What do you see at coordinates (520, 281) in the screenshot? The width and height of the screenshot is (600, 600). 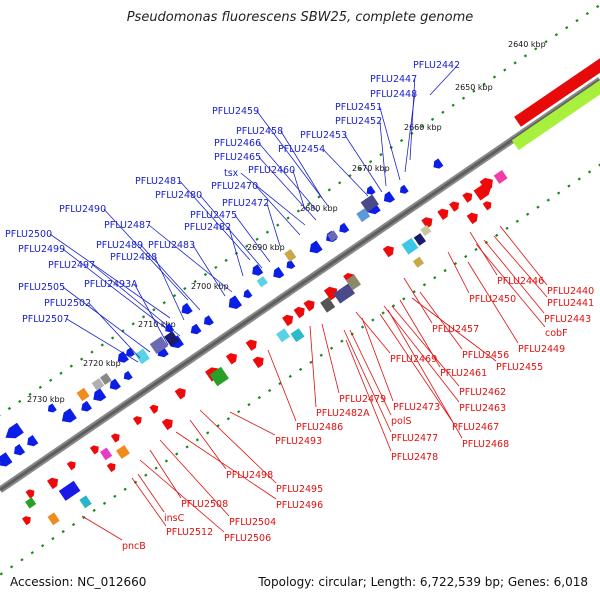 I see `reverse-gene-label: PFLU2446` at bounding box center [520, 281].